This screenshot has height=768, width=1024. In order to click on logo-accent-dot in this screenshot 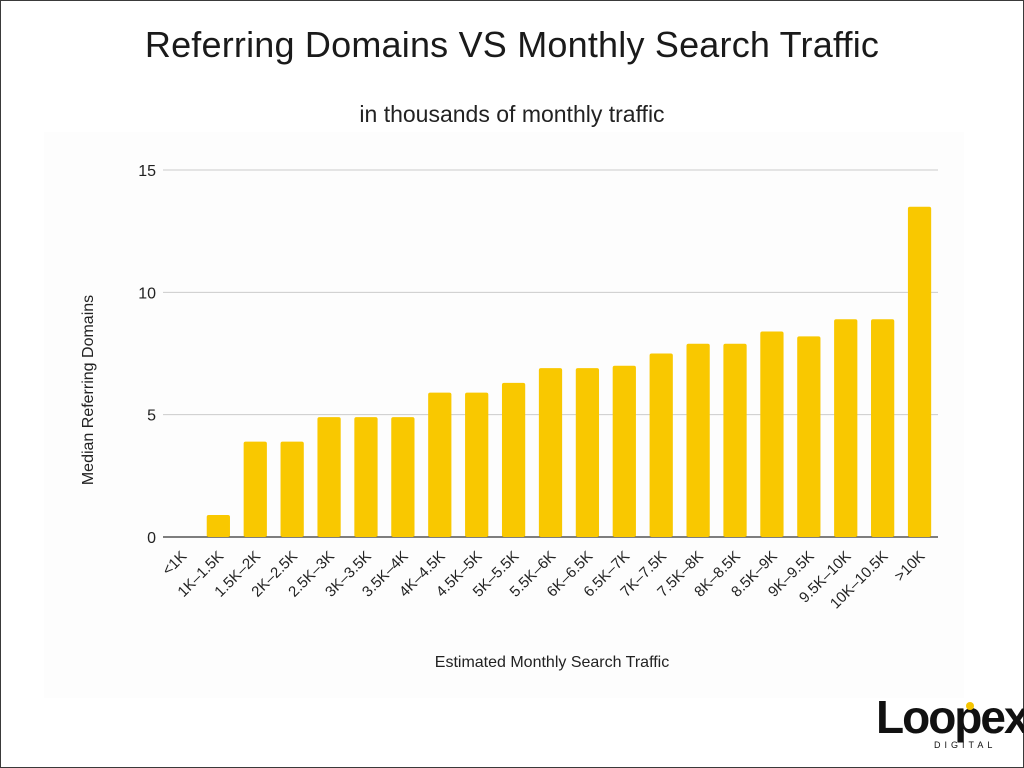, I will do `click(970, 706)`.